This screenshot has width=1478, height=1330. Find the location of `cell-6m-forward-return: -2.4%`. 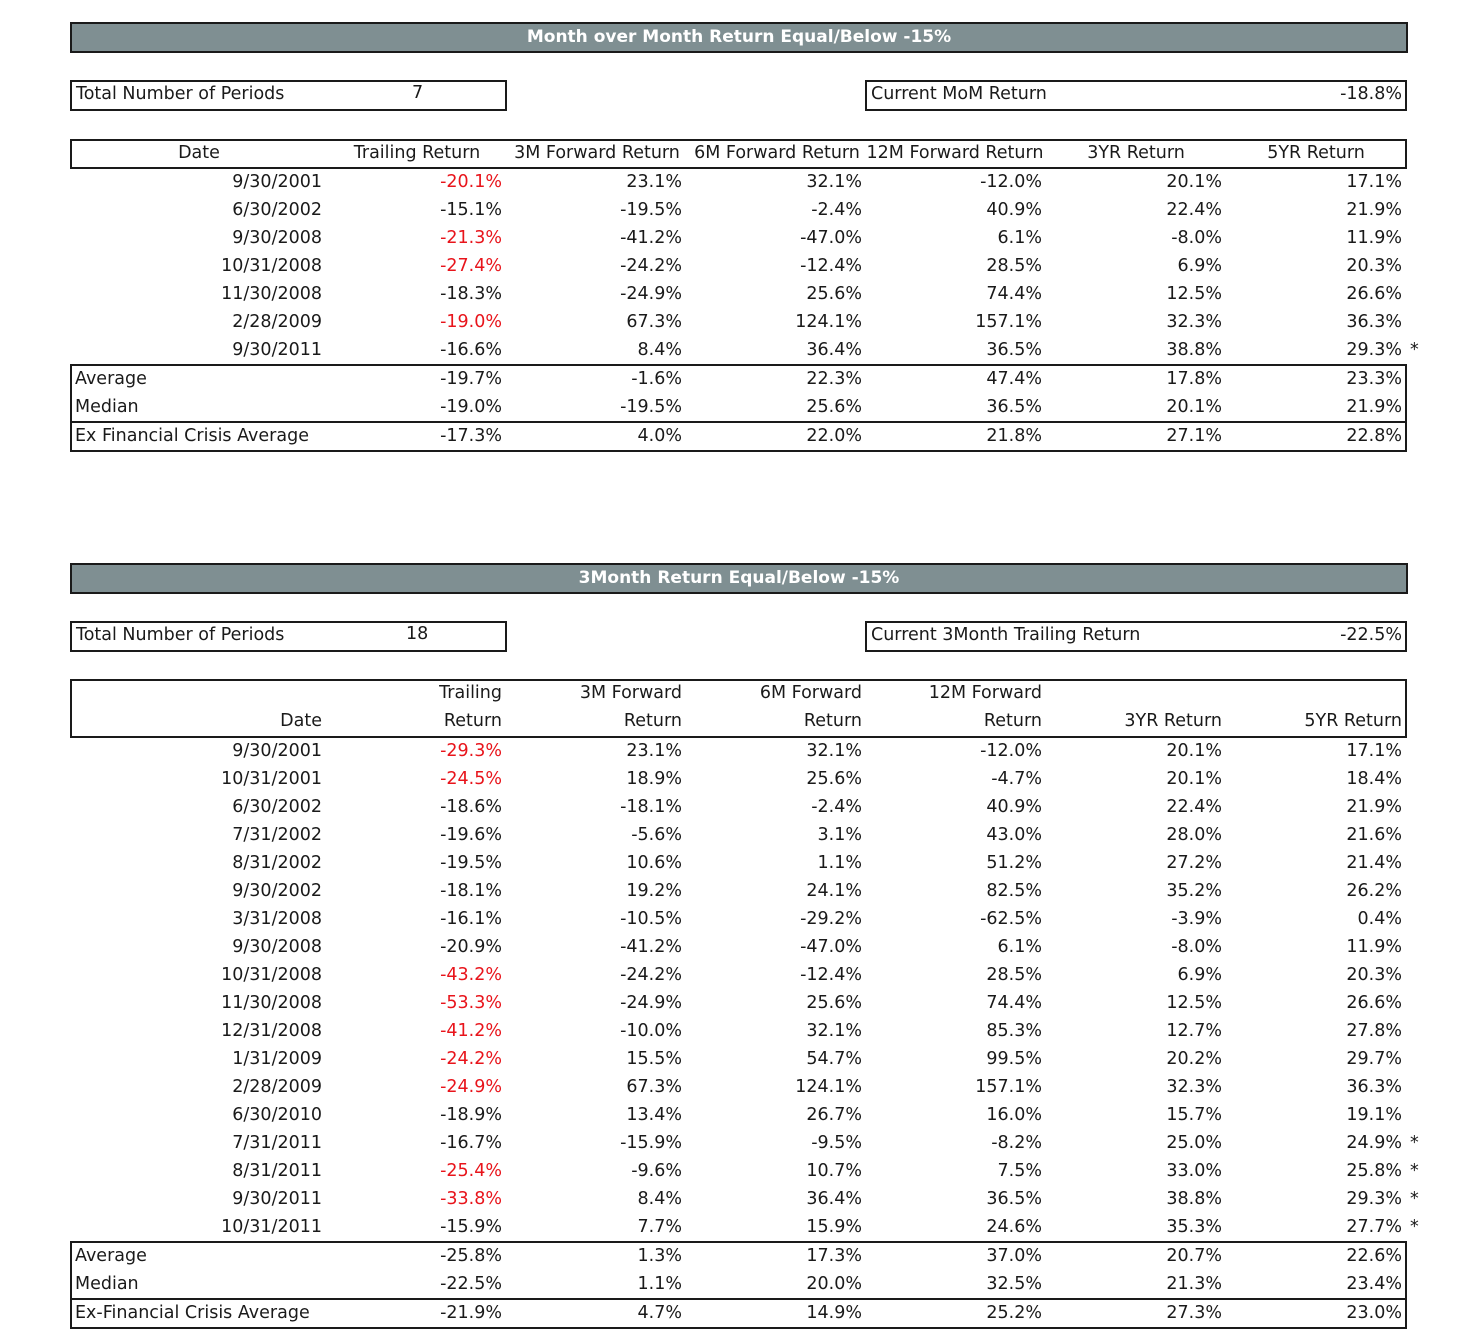

cell-6m-forward-return: -2.4% is located at coordinates (836, 807).